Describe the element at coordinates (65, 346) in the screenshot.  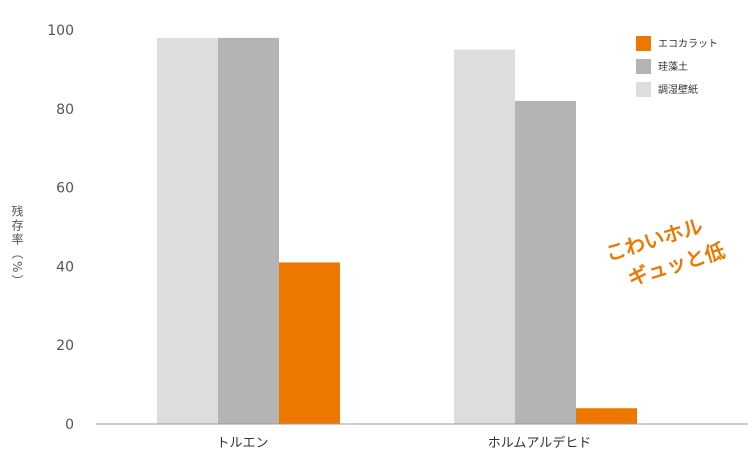
I see `y-tick-label: 20` at that location.